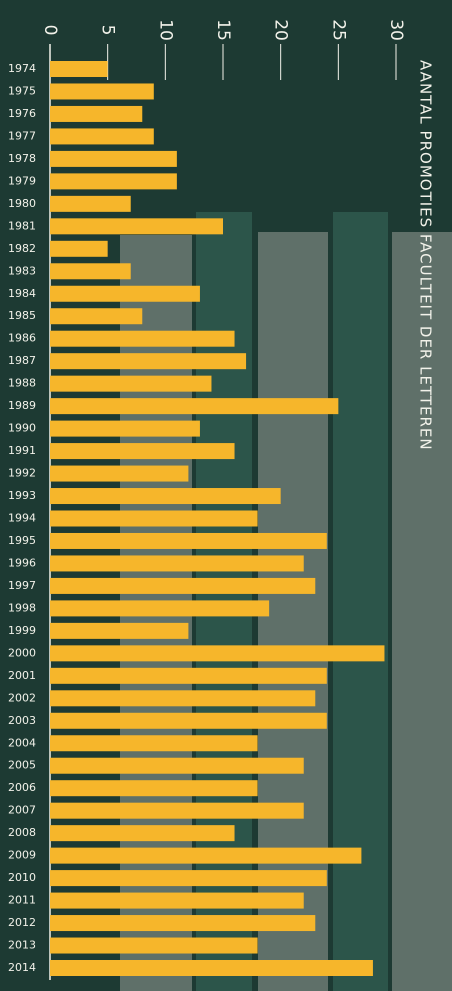 The height and width of the screenshot is (991, 452). I want to click on y-tick-label: 2014, so click(22, 967).